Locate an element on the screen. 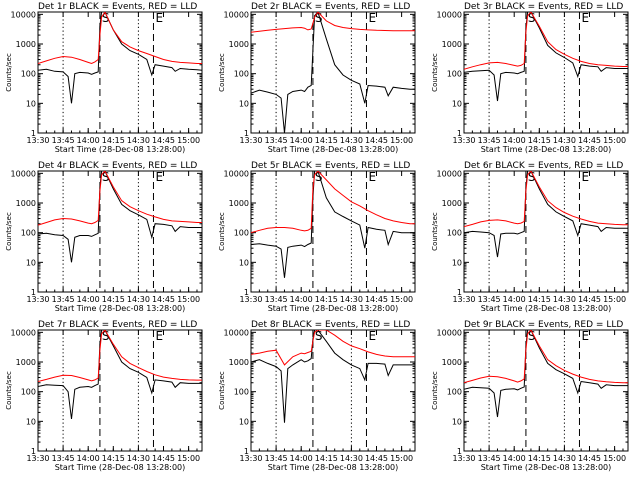 The width and height of the screenshot is (640, 480). panel-title: Det 1r BLACK = Events, RED = LLD is located at coordinates (117, 7).